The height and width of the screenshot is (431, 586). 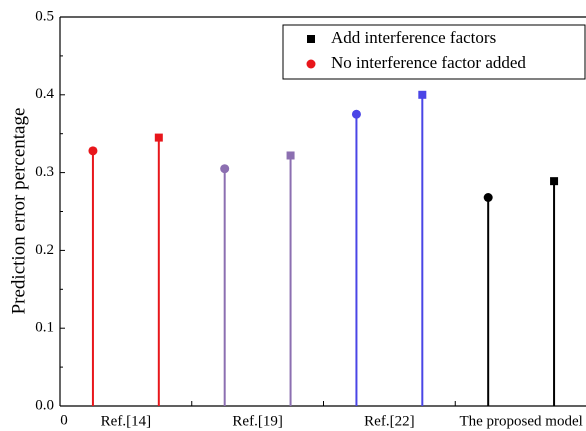 I want to click on y-axis-label: Prediction error percentage, so click(x=18, y=211).